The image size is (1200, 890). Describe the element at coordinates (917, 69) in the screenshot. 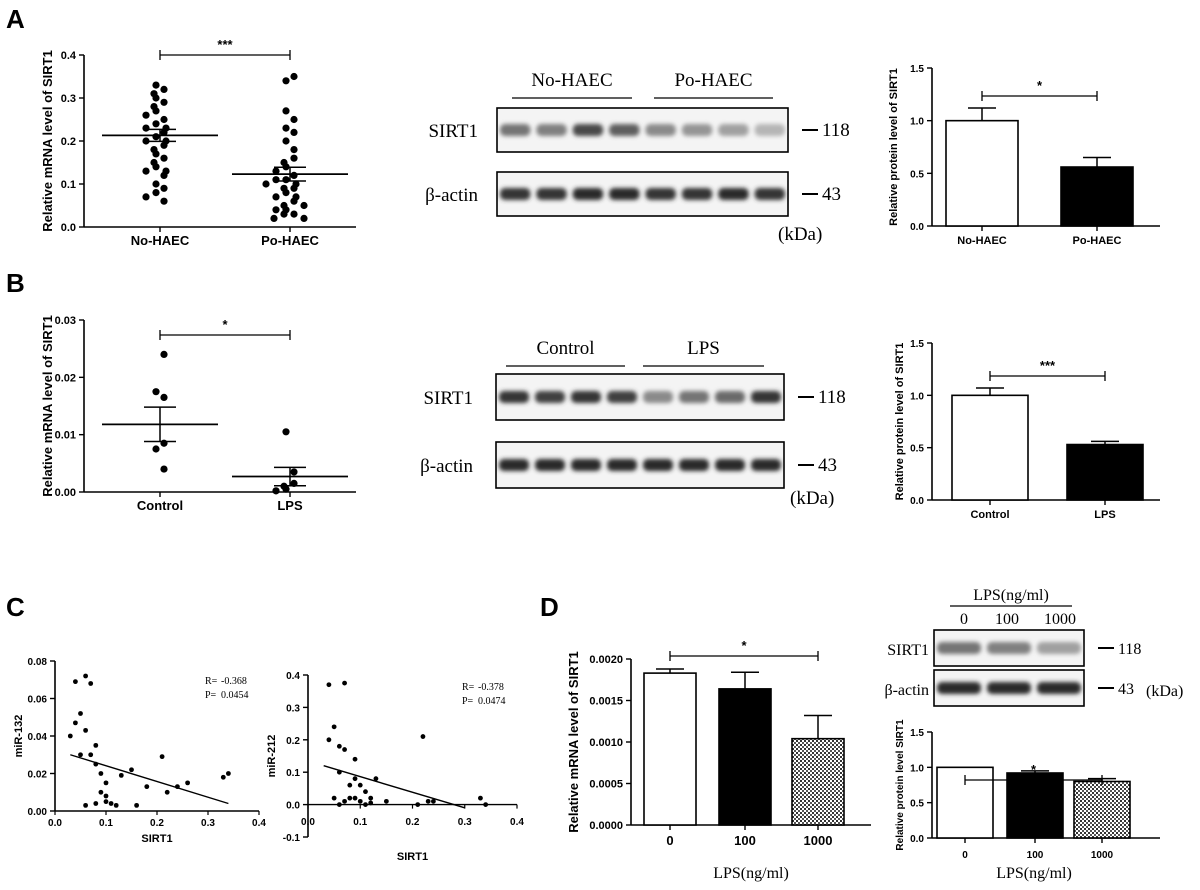

I see `y-tick-label: 1.5` at that location.